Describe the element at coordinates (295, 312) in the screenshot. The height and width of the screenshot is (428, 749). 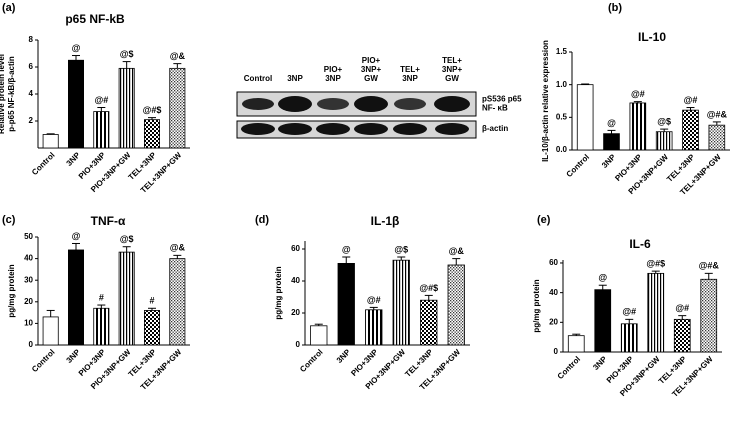
I see `y-tick-label: 20` at that location.